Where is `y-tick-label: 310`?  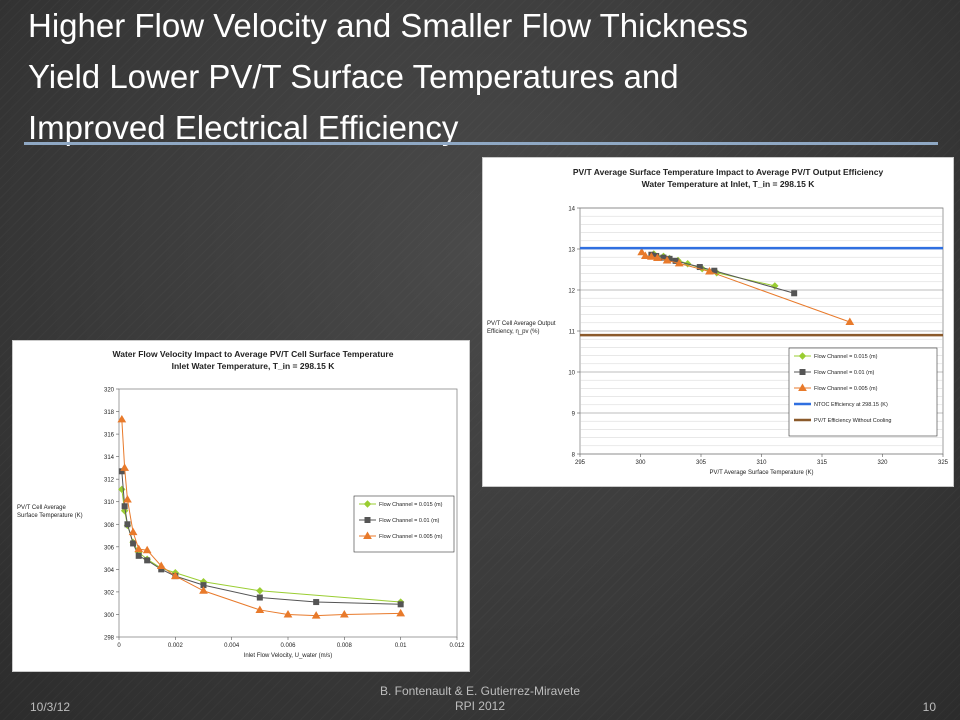
y-tick-label: 310 is located at coordinates (109, 503).